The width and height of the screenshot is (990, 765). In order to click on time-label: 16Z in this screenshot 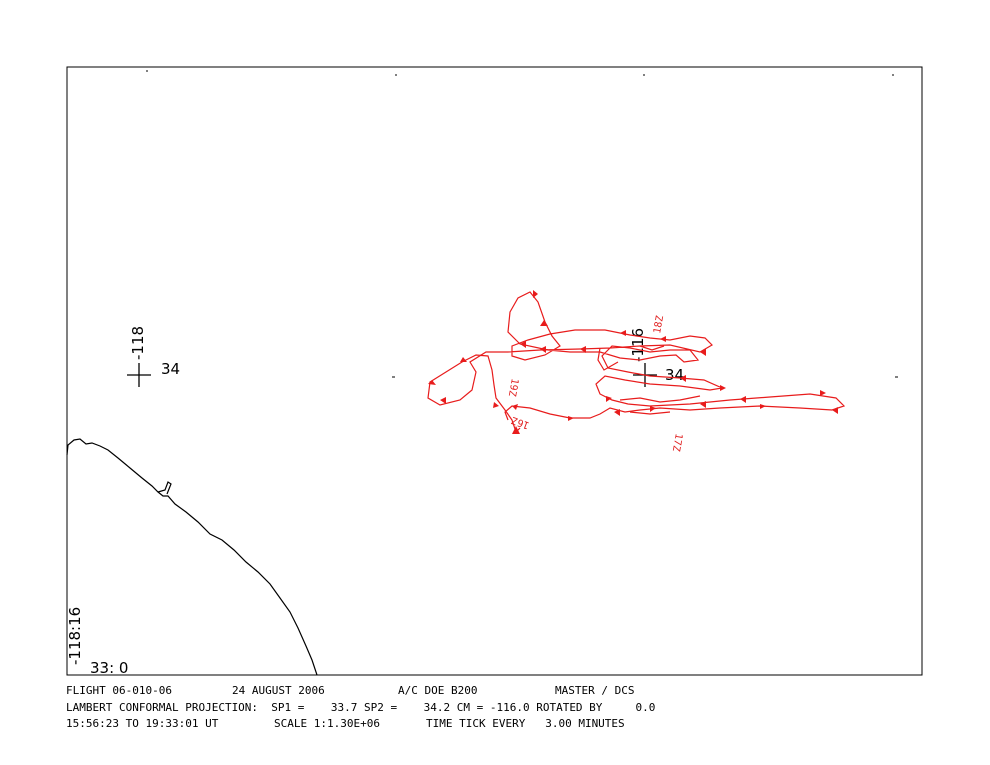, I will do `click(520, 422)`.